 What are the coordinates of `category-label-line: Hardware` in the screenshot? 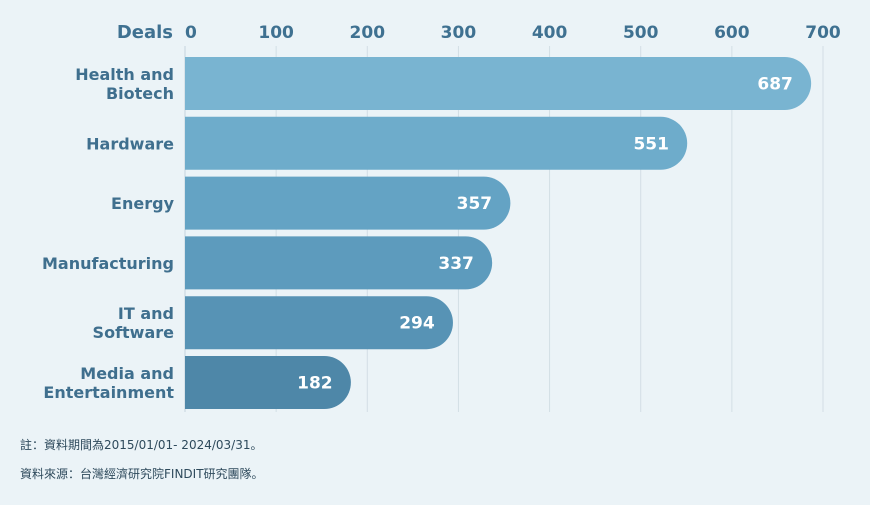 It's located at (130, 143).